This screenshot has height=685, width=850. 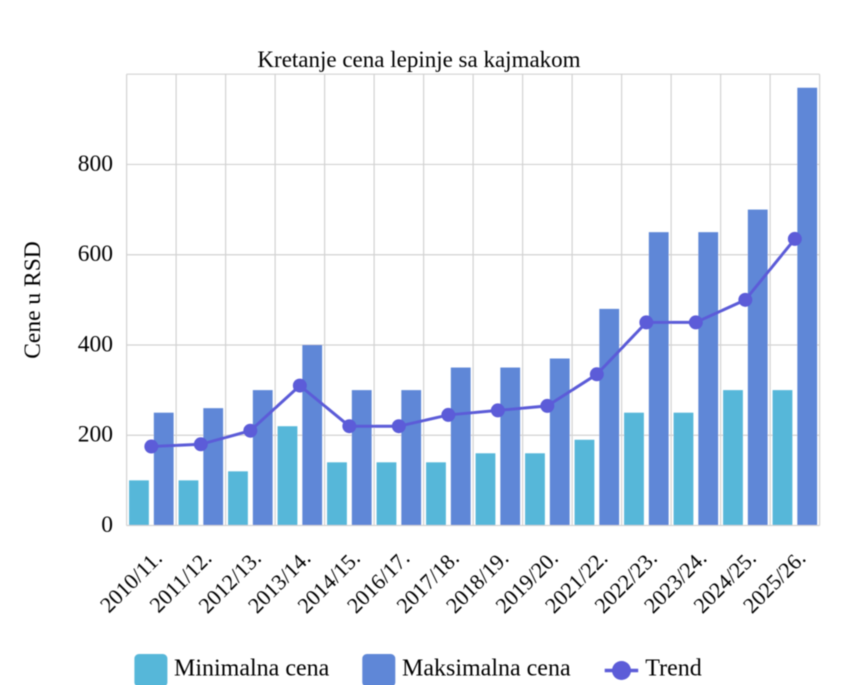 I want to click on svg-text: Minimalna cena, so click(x=252, y=669).